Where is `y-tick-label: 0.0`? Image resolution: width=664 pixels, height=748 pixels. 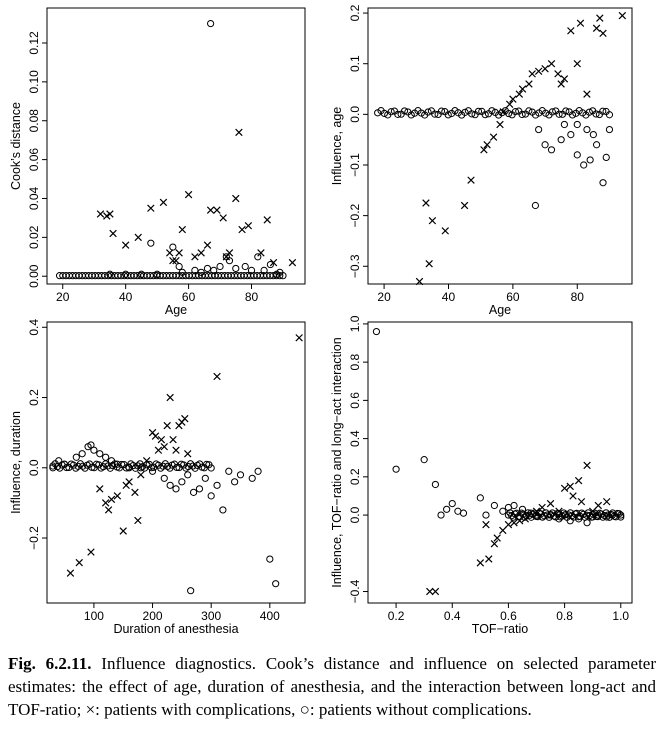 y-tick-label: 0.0 is located at coordinates (355, 114).